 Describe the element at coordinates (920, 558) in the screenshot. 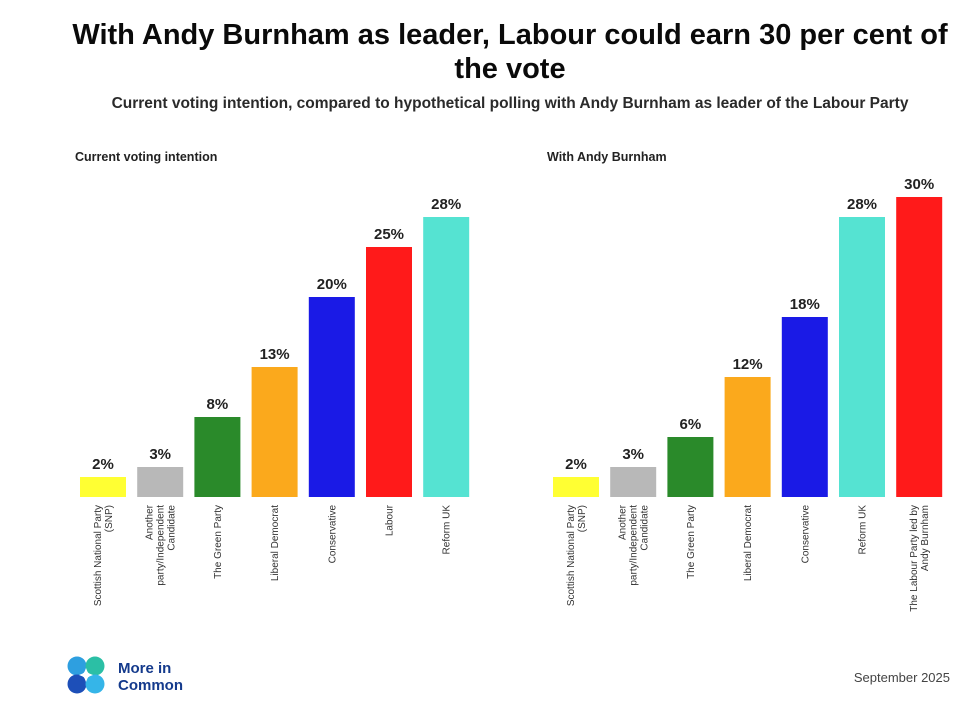

I see `burnham-category-label-7: The Labour Party led byAndy Burnham` at that location.